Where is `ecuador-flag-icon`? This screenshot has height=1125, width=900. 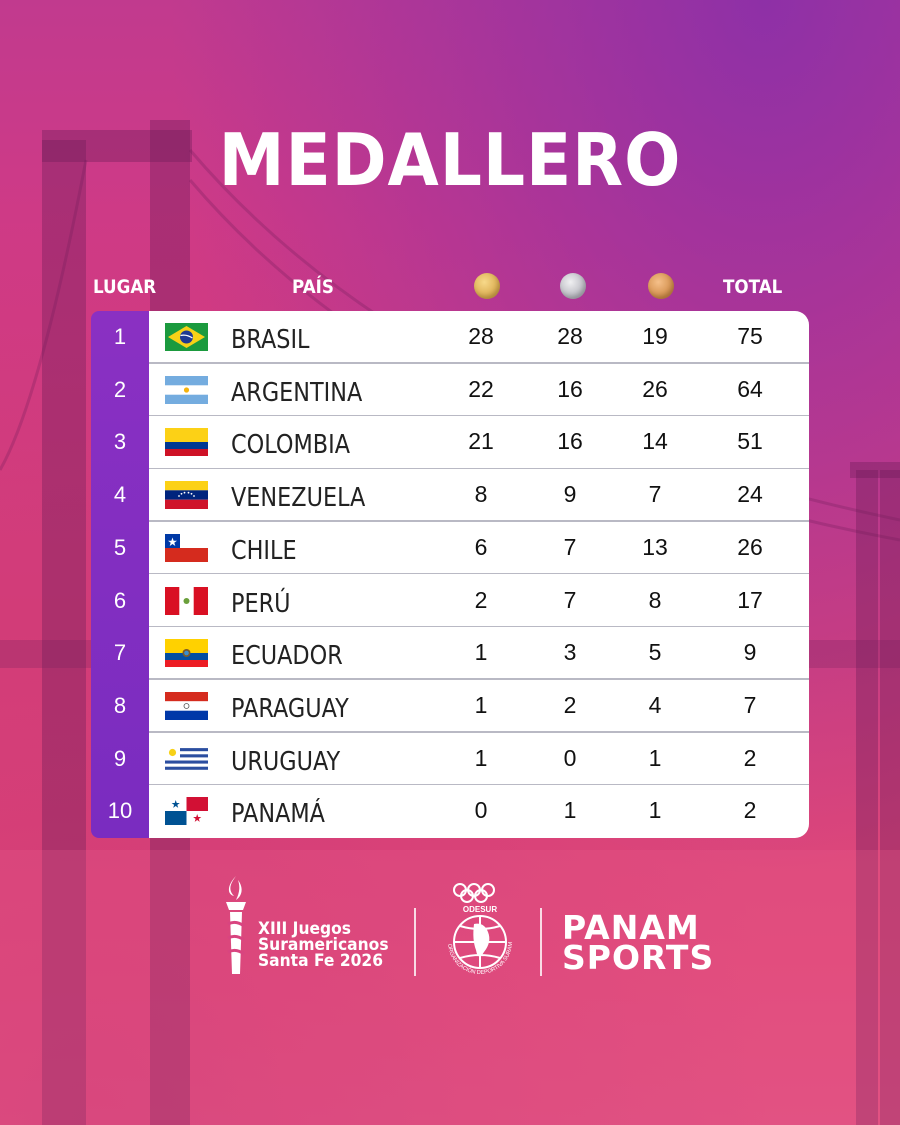 ecuador-flag-icon is located at coordinates (186, 653).